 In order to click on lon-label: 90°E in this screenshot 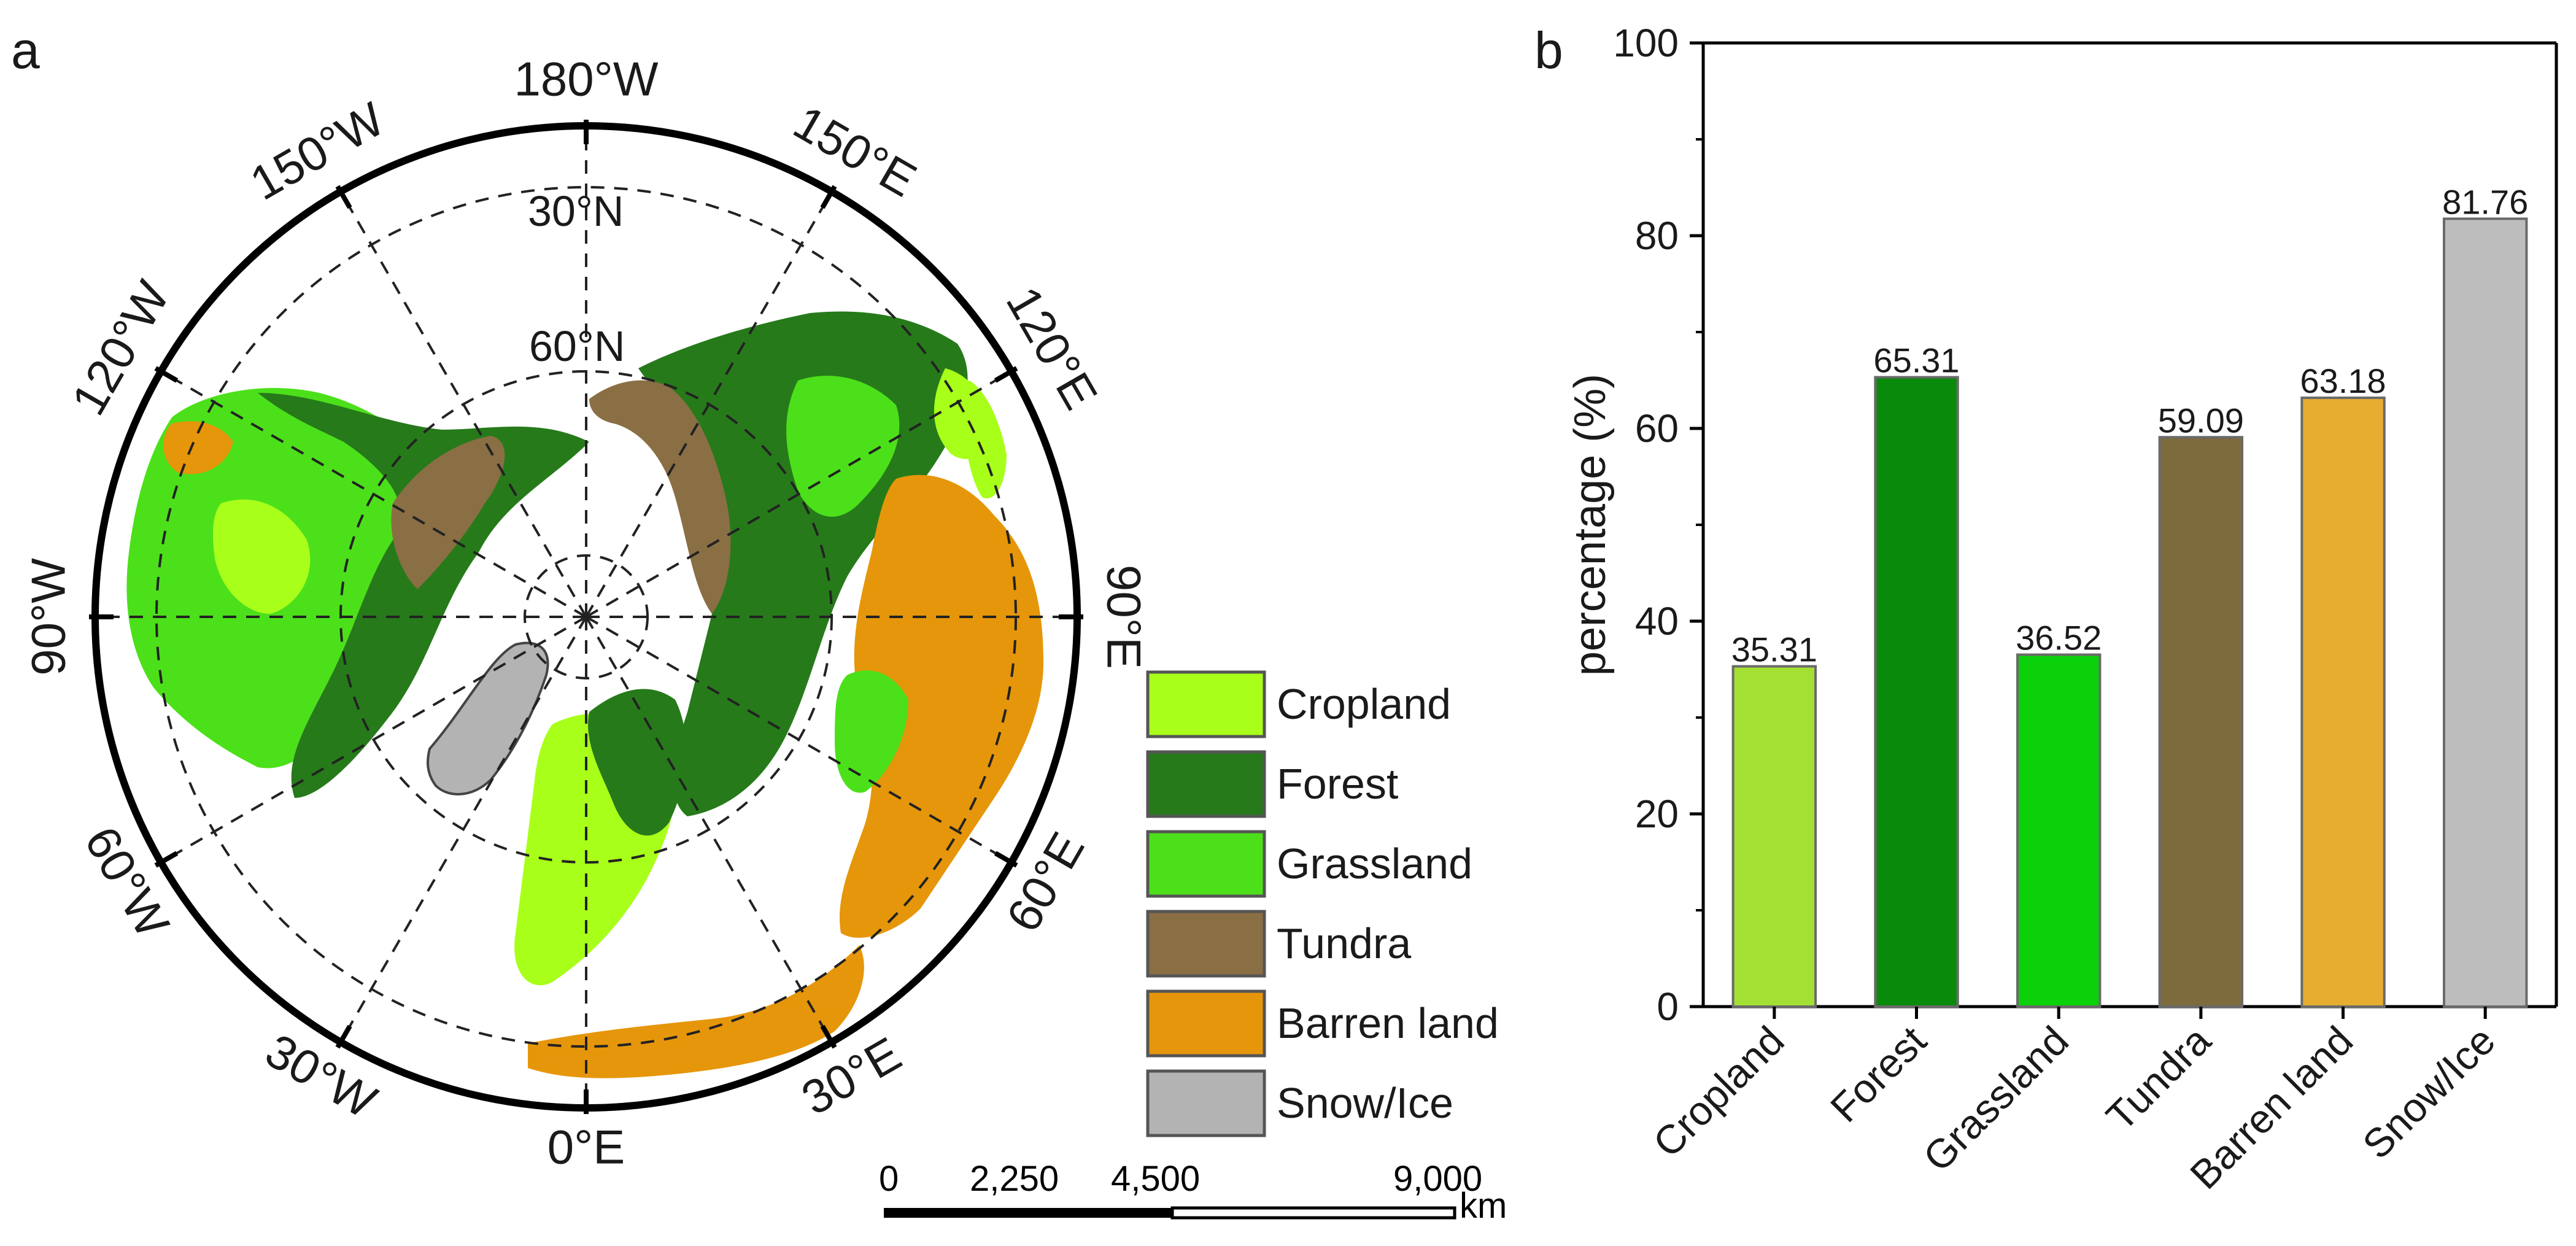, I will do `click(1124, 617)`.